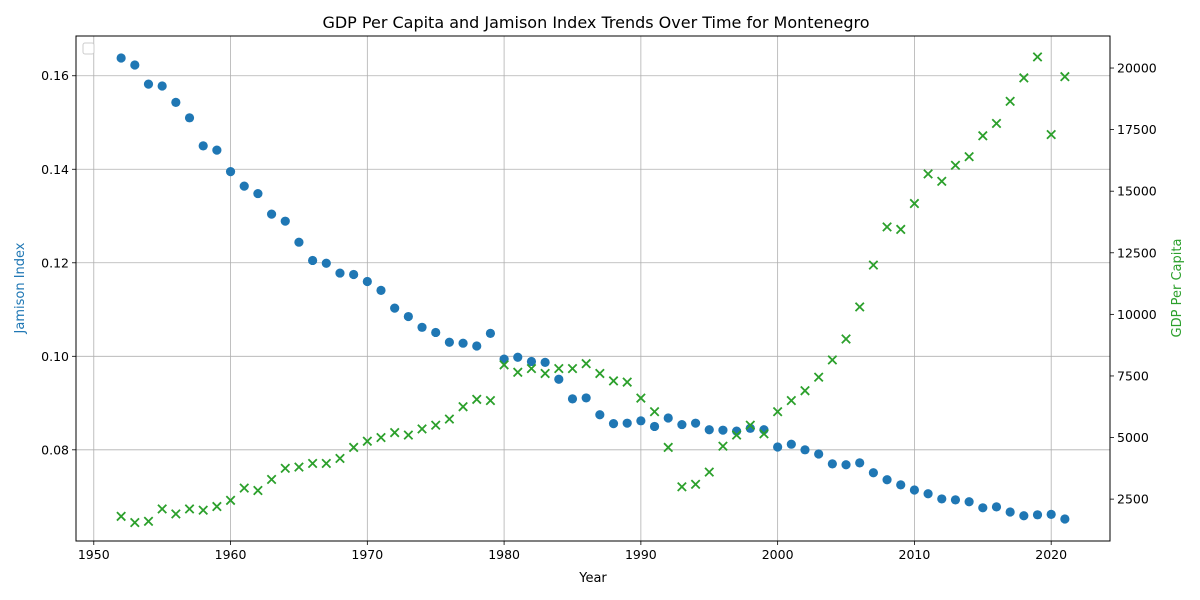 The width and height of the screenshot is (1200, 600). Describe the element at coordinates (504, 554) in the screenshot. I see `x-tick-label: 1980` at that location.